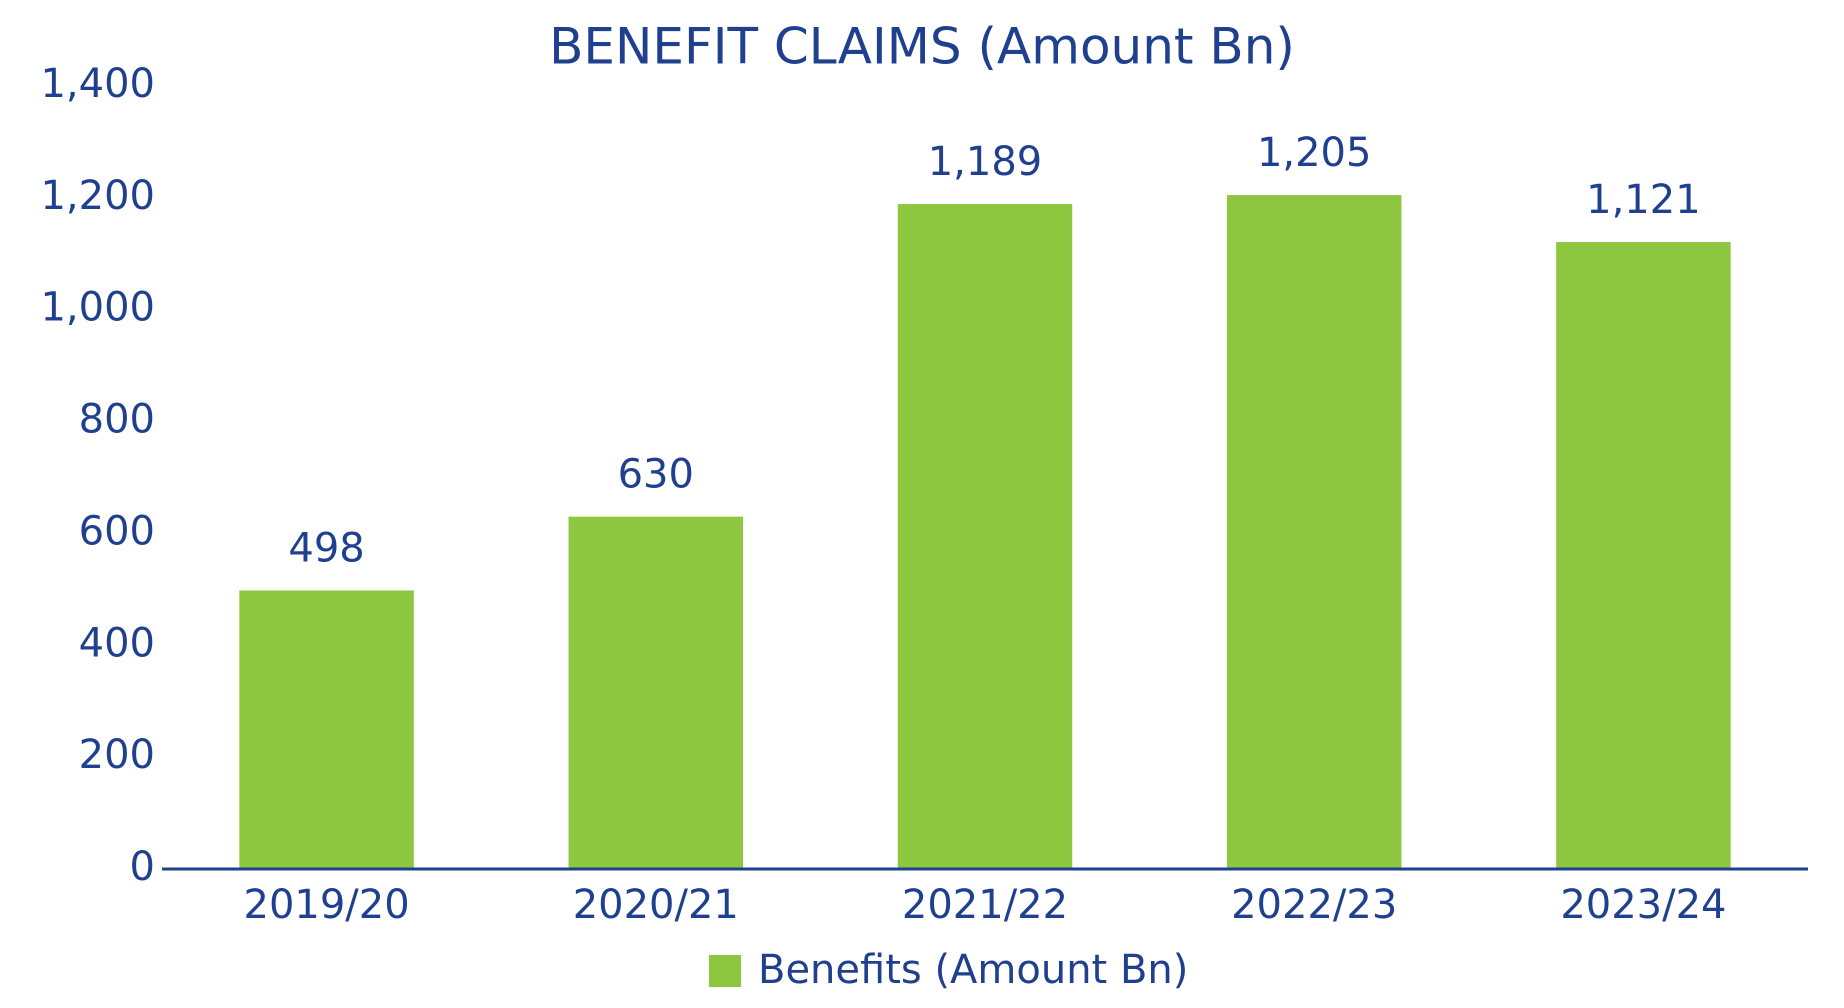 Image resolution: width=1844 pixels, height=1008 pixels. Describe the element at coordinates (922, 47) in the screenshot. I see `chart-title: BENEFIT CLAIMS (Amount Bn)` at that location.